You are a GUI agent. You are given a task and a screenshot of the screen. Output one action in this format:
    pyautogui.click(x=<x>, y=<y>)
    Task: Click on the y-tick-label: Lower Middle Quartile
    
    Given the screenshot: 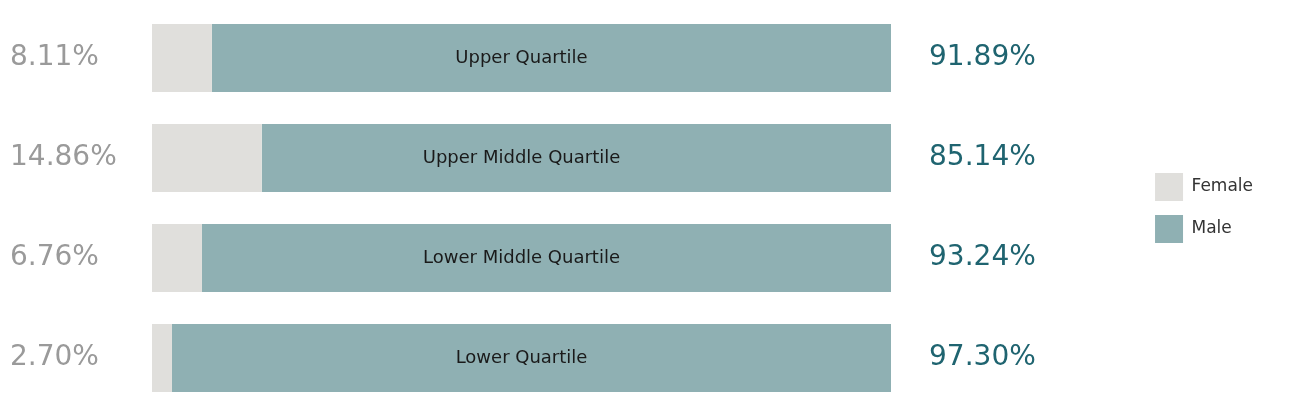 What is the action you would take?
    pyautogui.click(x=521, y=256)
    